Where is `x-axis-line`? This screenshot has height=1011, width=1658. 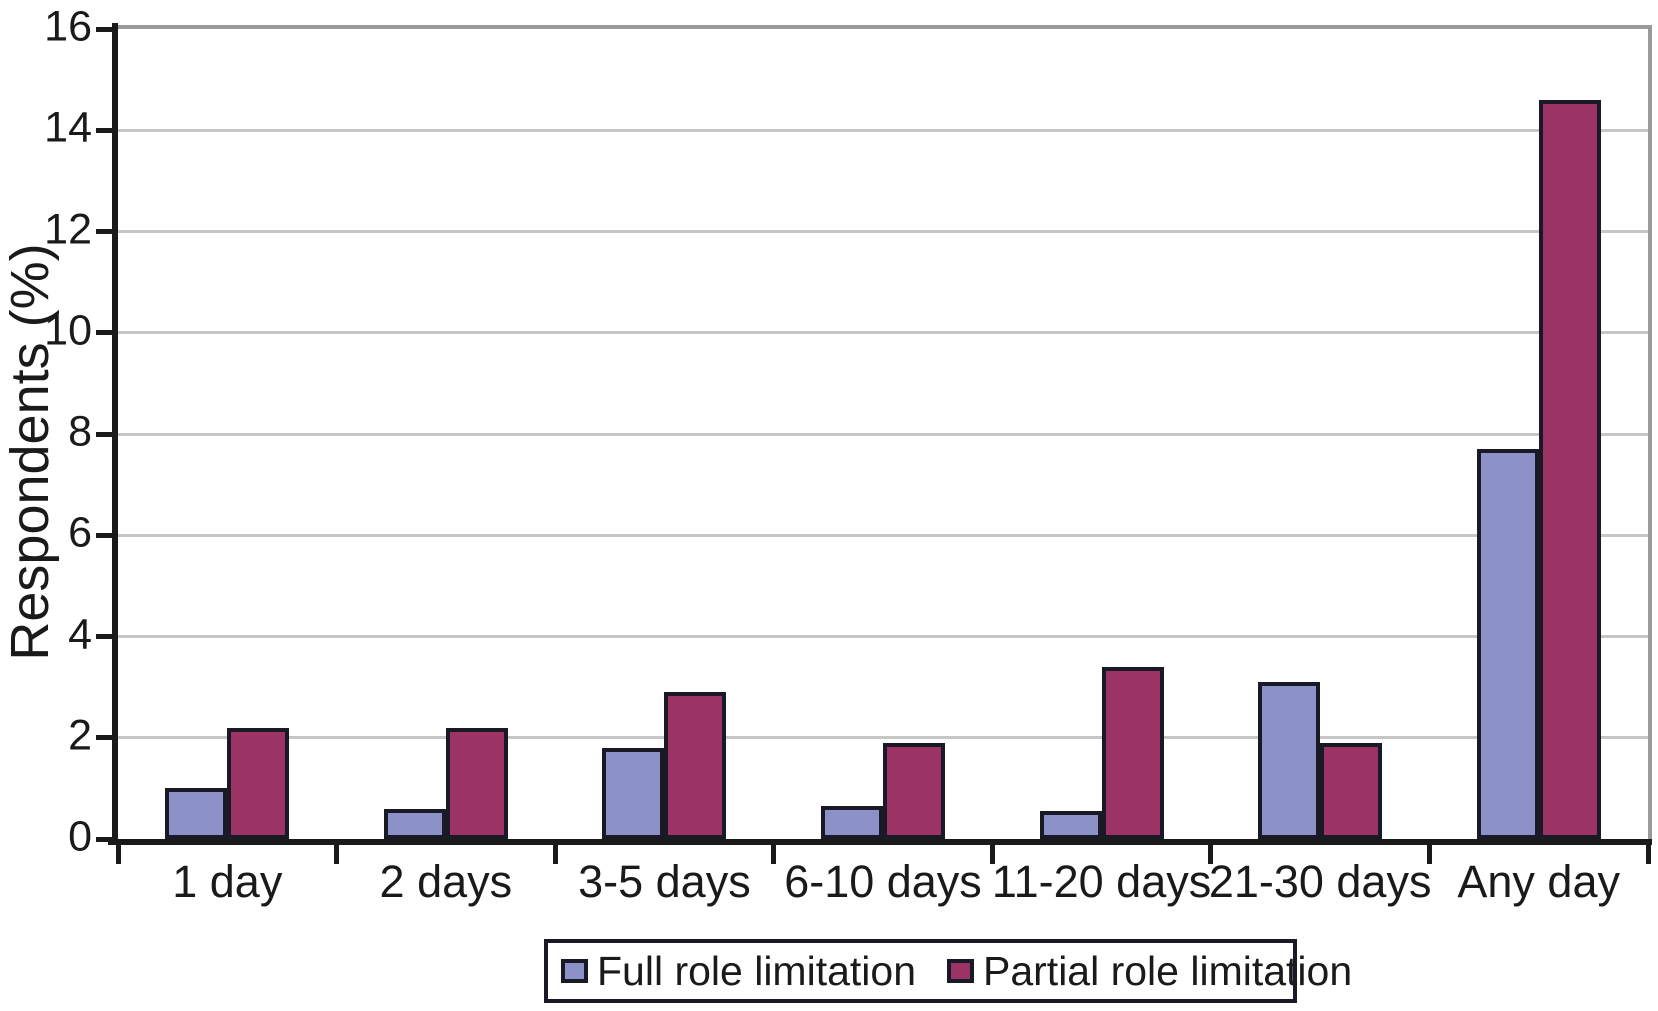 x-axis-line is located at coordinates (880, 842).